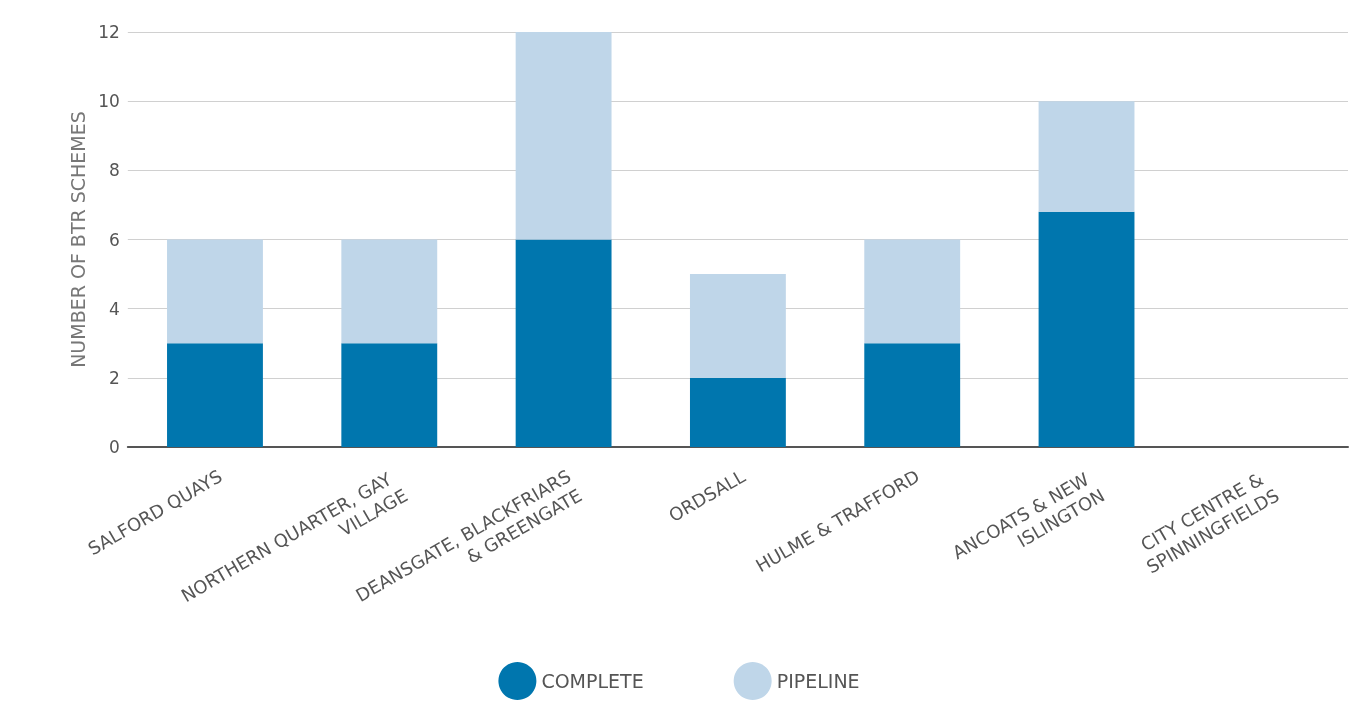 This screenshot has height=705, width=1358. What do you see at coordinates (77, 239) in the screenshot?
I see `y-axis-title: NUMBER OF BTR SCHEMES` at bounding box center [77, 239].